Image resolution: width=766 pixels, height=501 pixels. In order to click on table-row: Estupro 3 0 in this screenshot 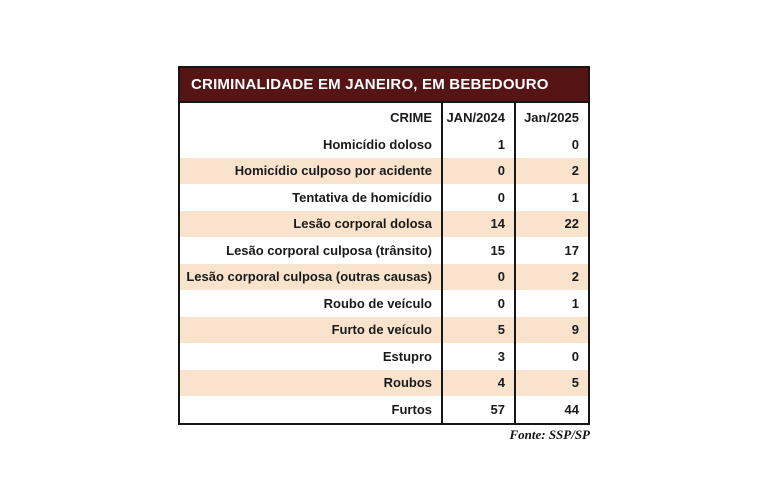, I will do `click(384, 356)`.